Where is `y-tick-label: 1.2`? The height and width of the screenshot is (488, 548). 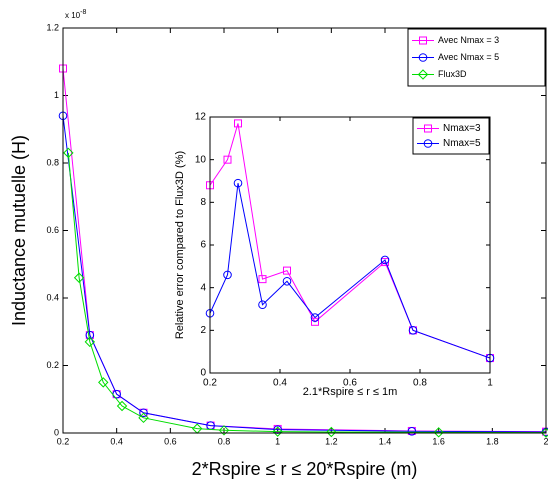
y-tick-label: 1.2 is located at coordinates (52, 27).